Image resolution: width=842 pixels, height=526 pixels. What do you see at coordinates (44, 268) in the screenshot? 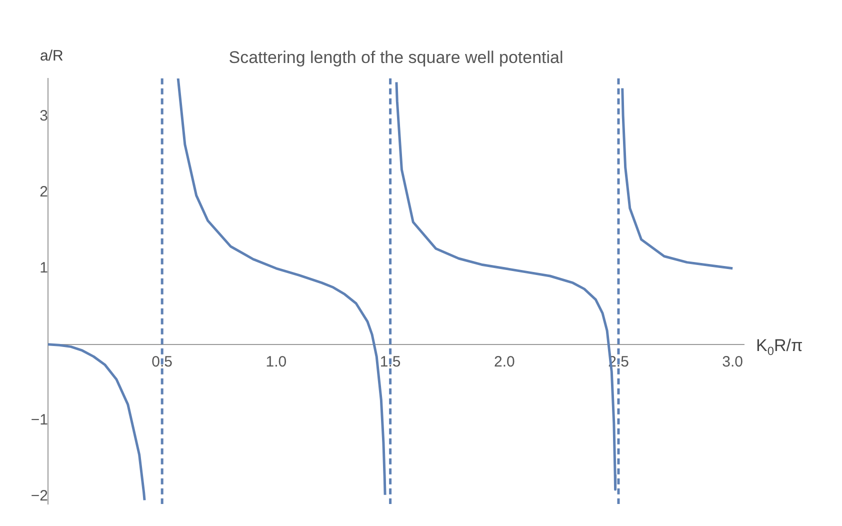
I see `y-tick-label: 1` at bounding box center [44, 268].